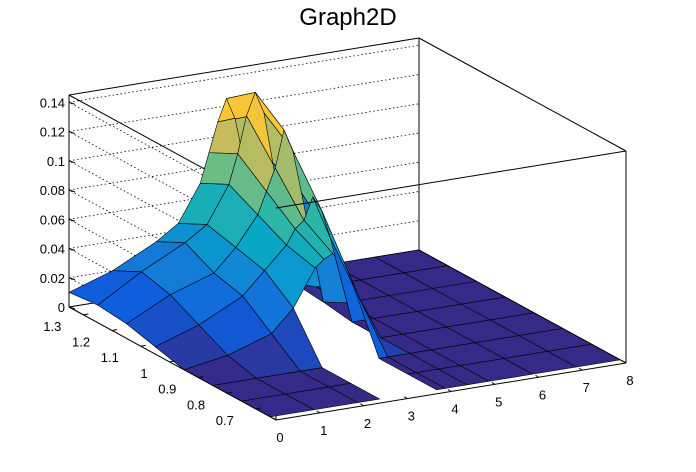  What do you see at coordinates (52, 249) in the screenshot?
I see `z-tick-label: 0.04` at bounding box center [52, 249].